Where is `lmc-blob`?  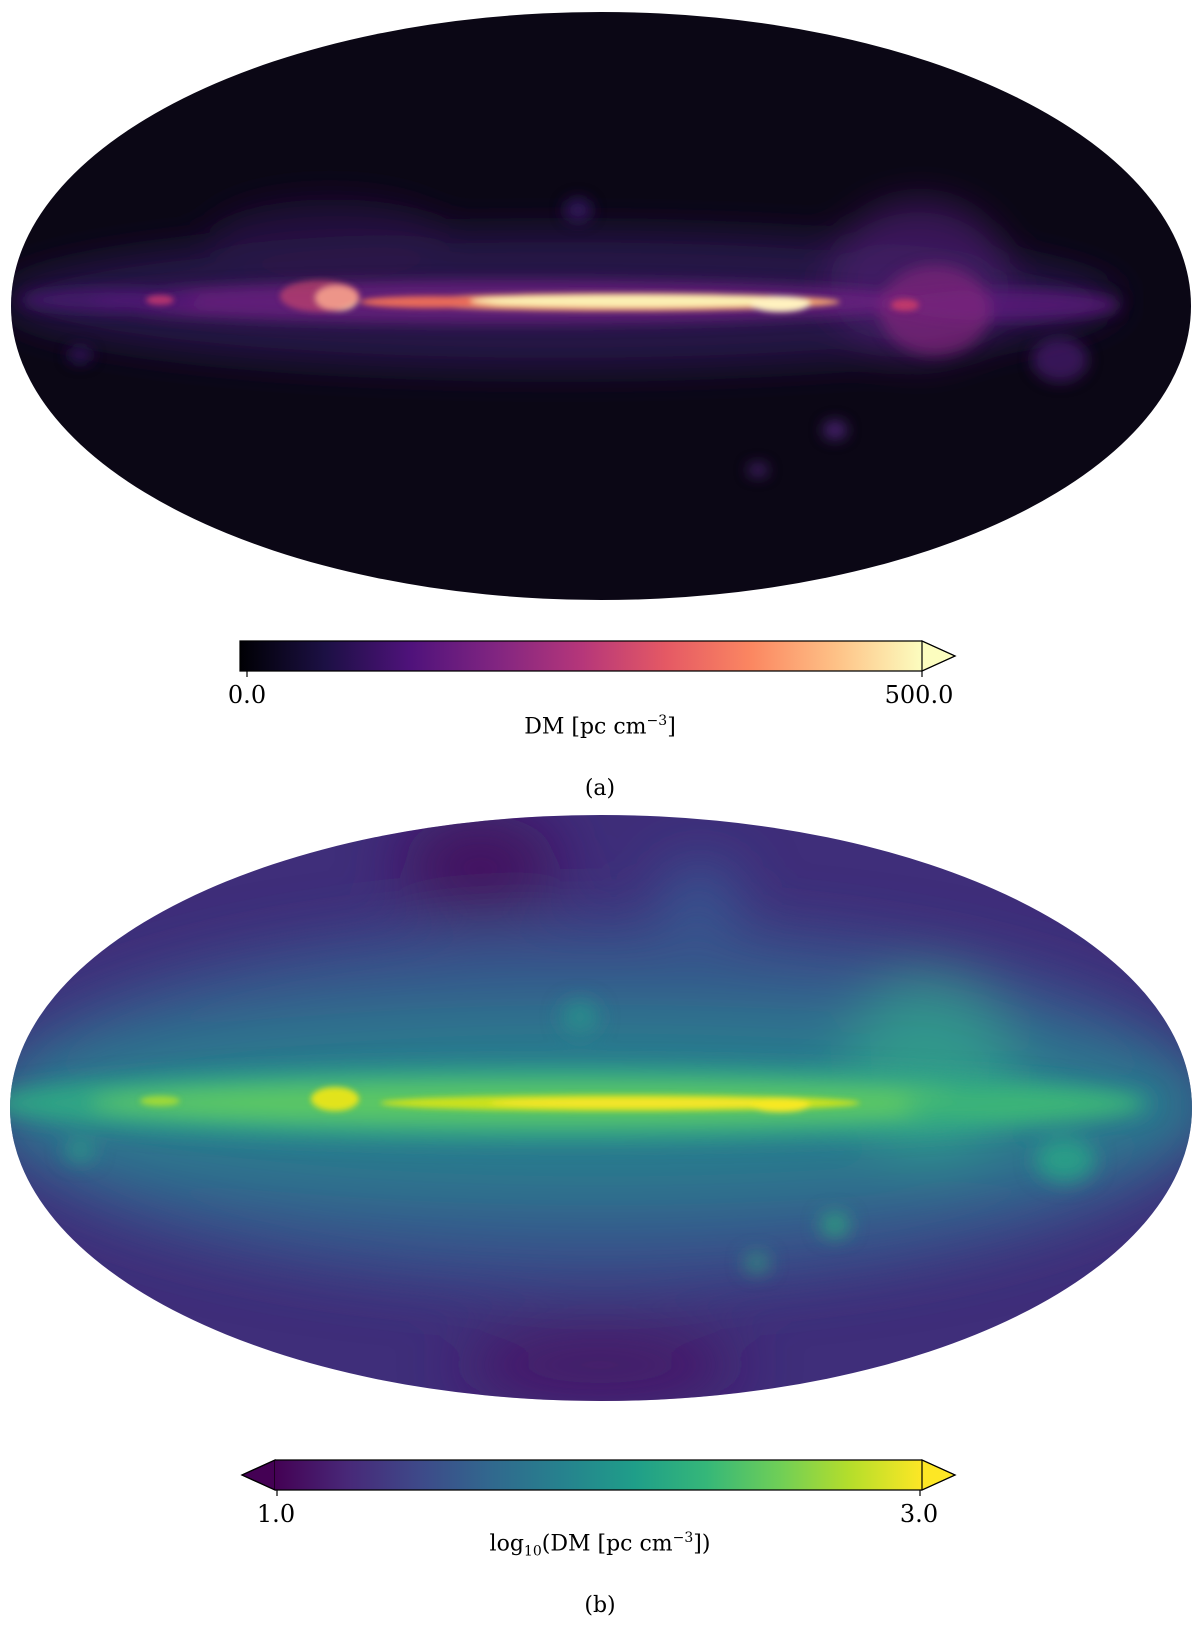 lmc-blob is located at coordinates (835, 430).